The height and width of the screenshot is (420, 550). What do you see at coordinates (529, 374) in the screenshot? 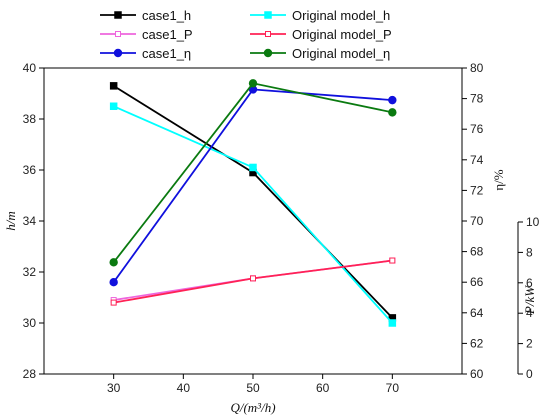
I see `power-tick-label: 0` at bounding box center [529, 374].